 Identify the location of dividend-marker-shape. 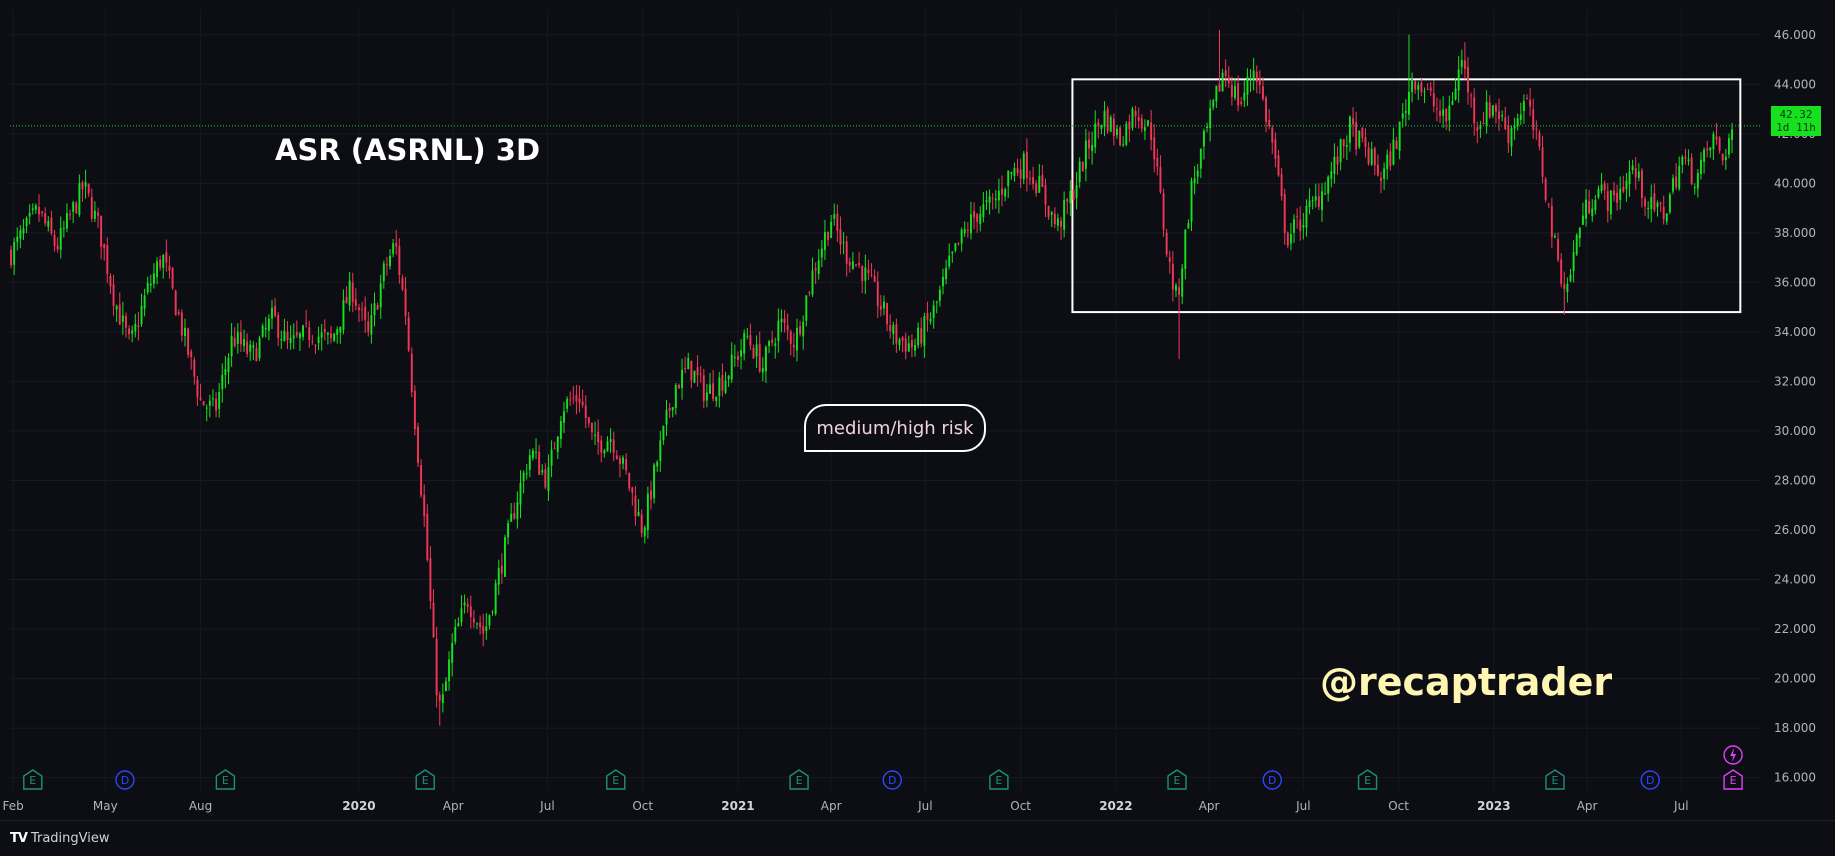
(1272, 780).